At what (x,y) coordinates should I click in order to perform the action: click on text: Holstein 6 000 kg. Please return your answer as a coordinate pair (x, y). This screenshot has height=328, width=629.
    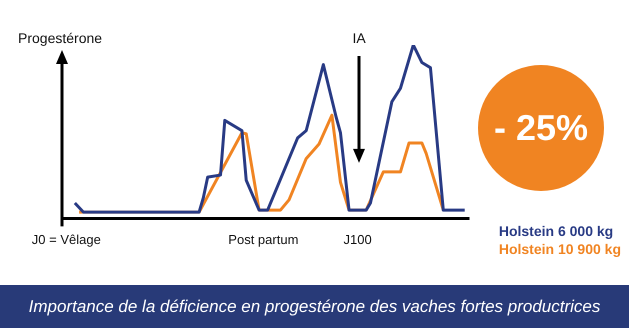
    Looking at the image, I should click on (556, 231).